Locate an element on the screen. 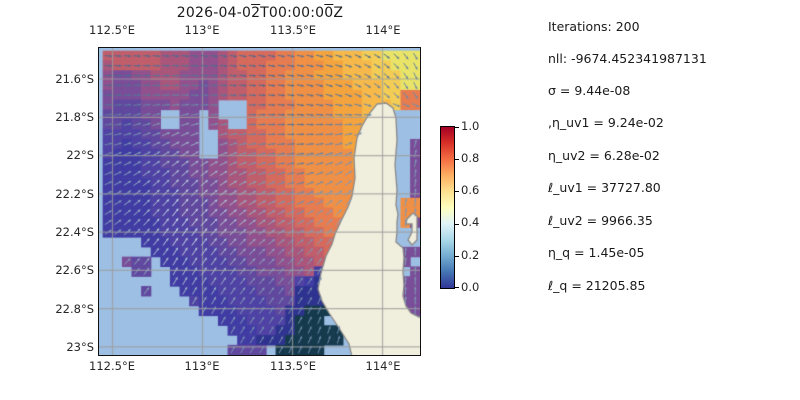 This screenshot has width=800, height=400. x-tick-label-top: 113.5°E is located at coordinates (293, 30).